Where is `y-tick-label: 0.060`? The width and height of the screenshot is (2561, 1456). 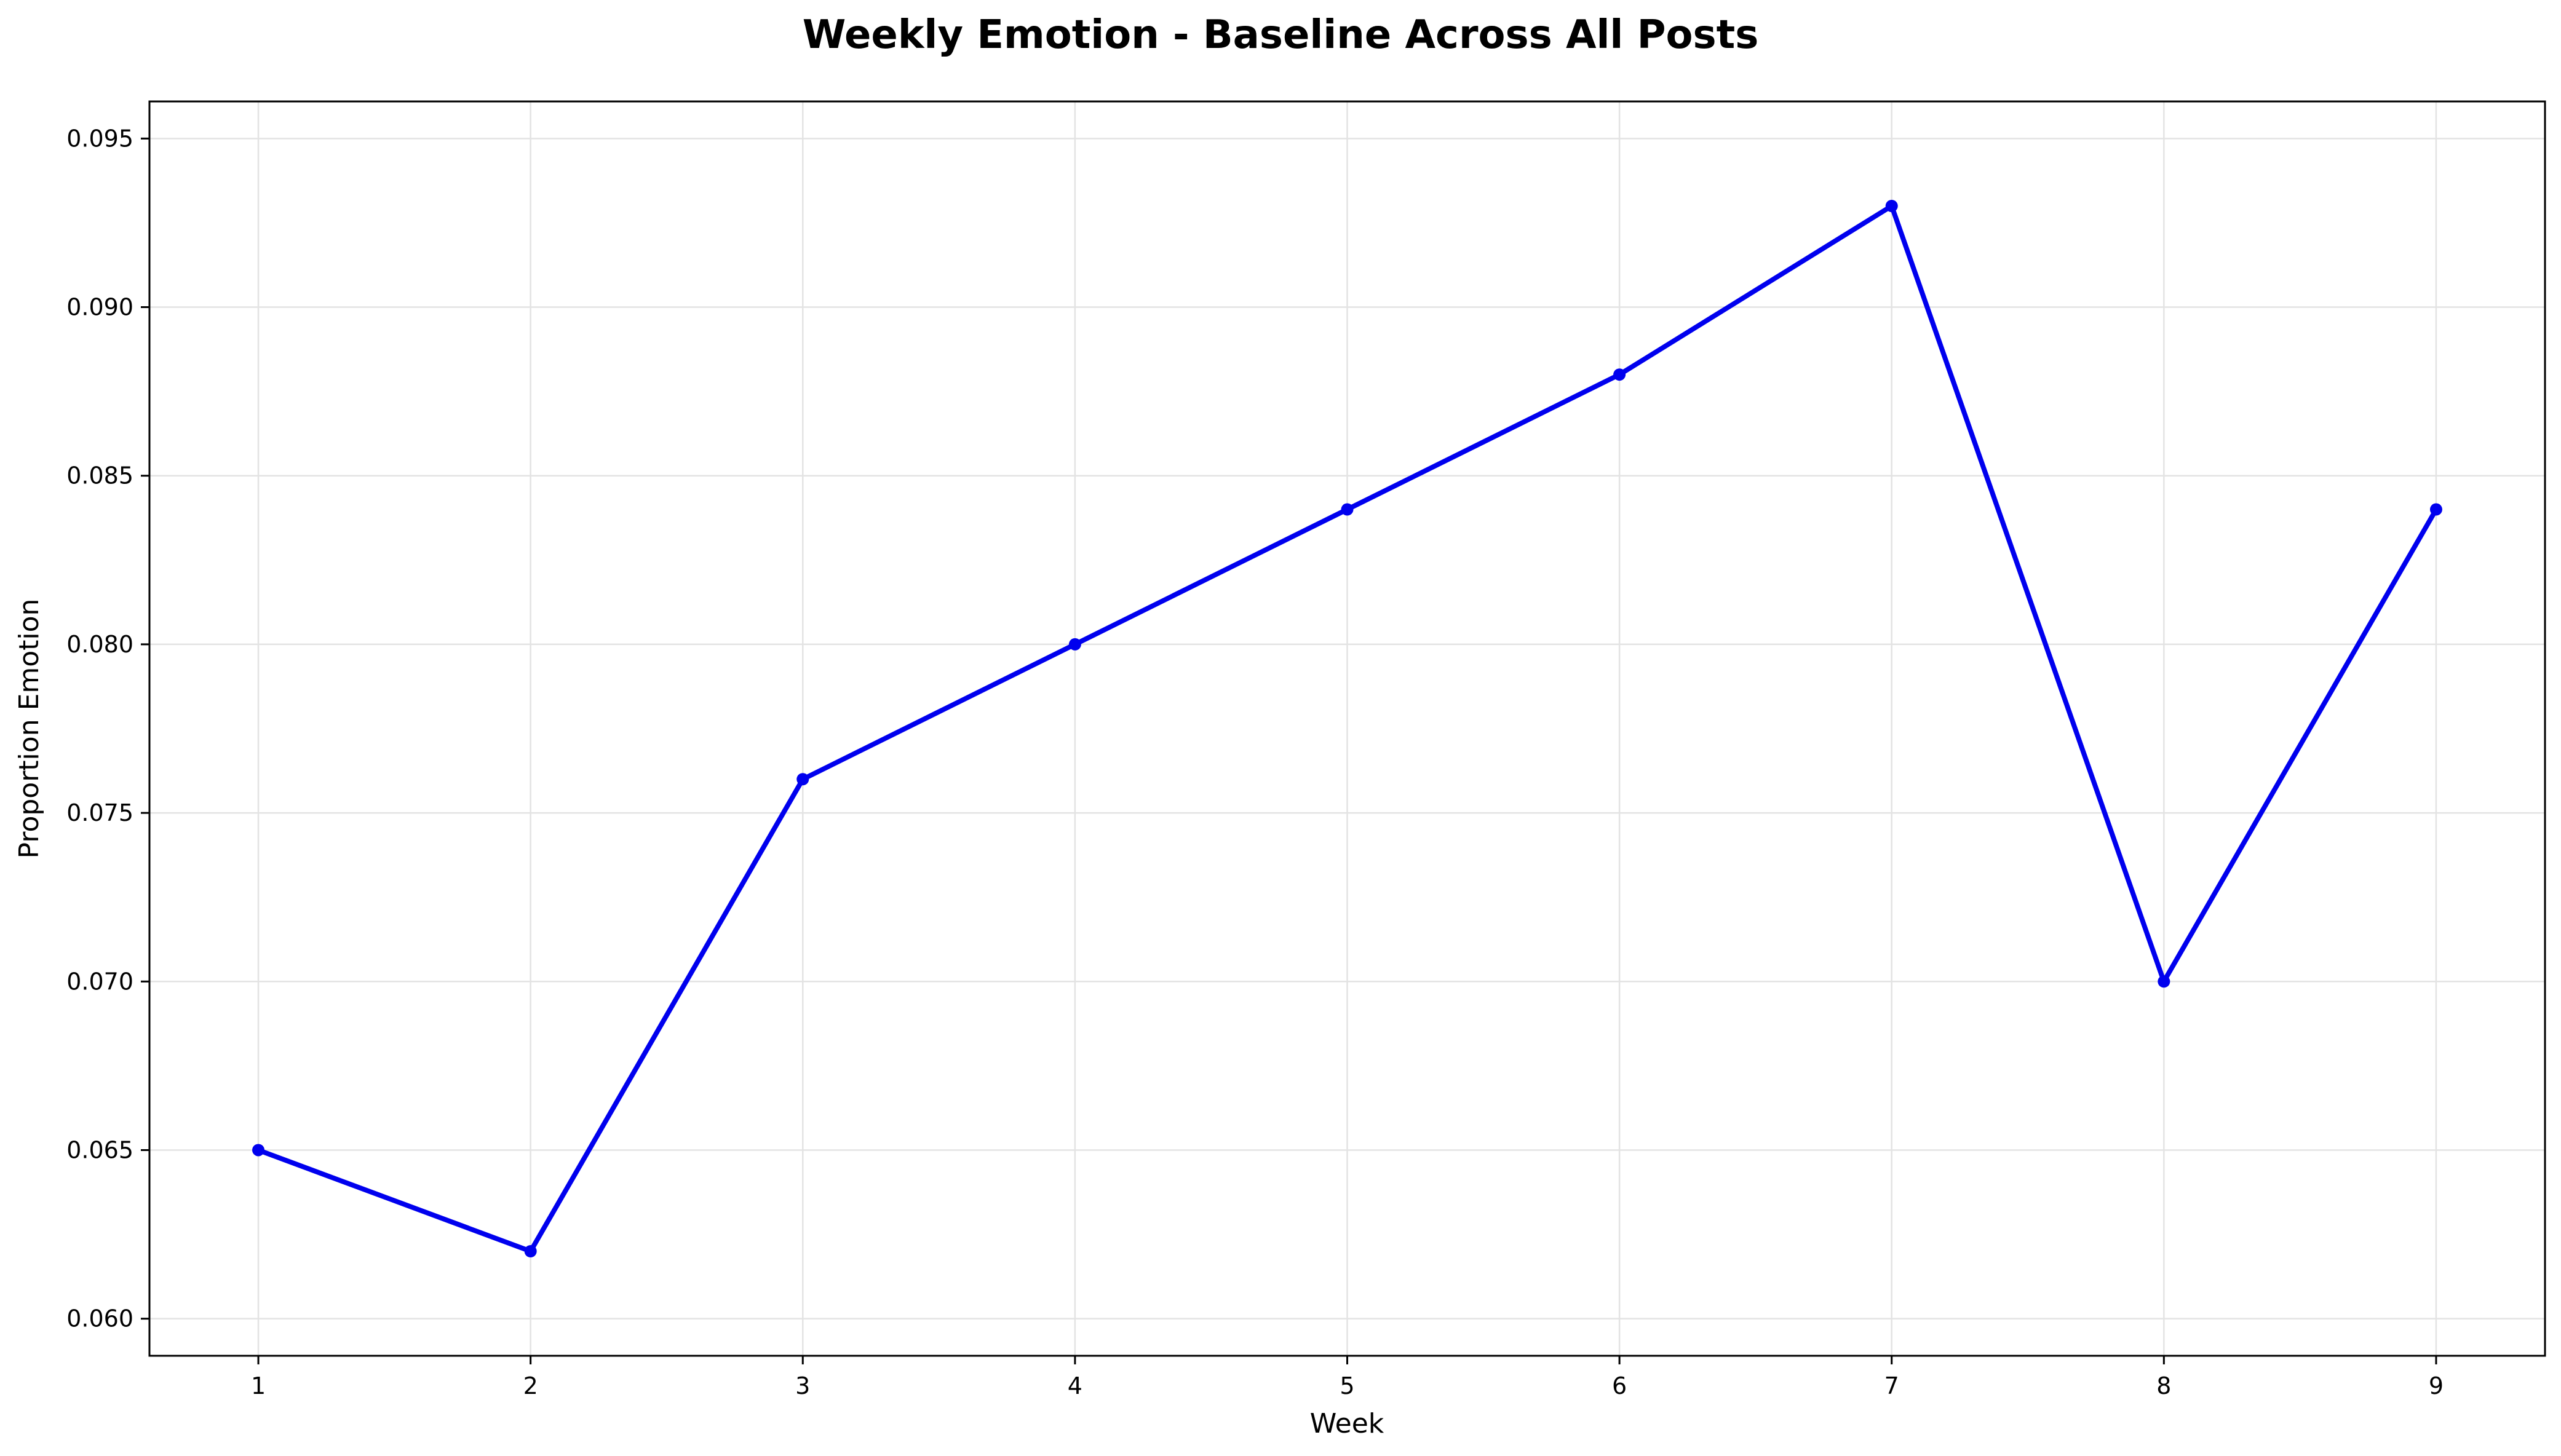
y-tick-label: 0.060 is located at coordinates (99, 1319).